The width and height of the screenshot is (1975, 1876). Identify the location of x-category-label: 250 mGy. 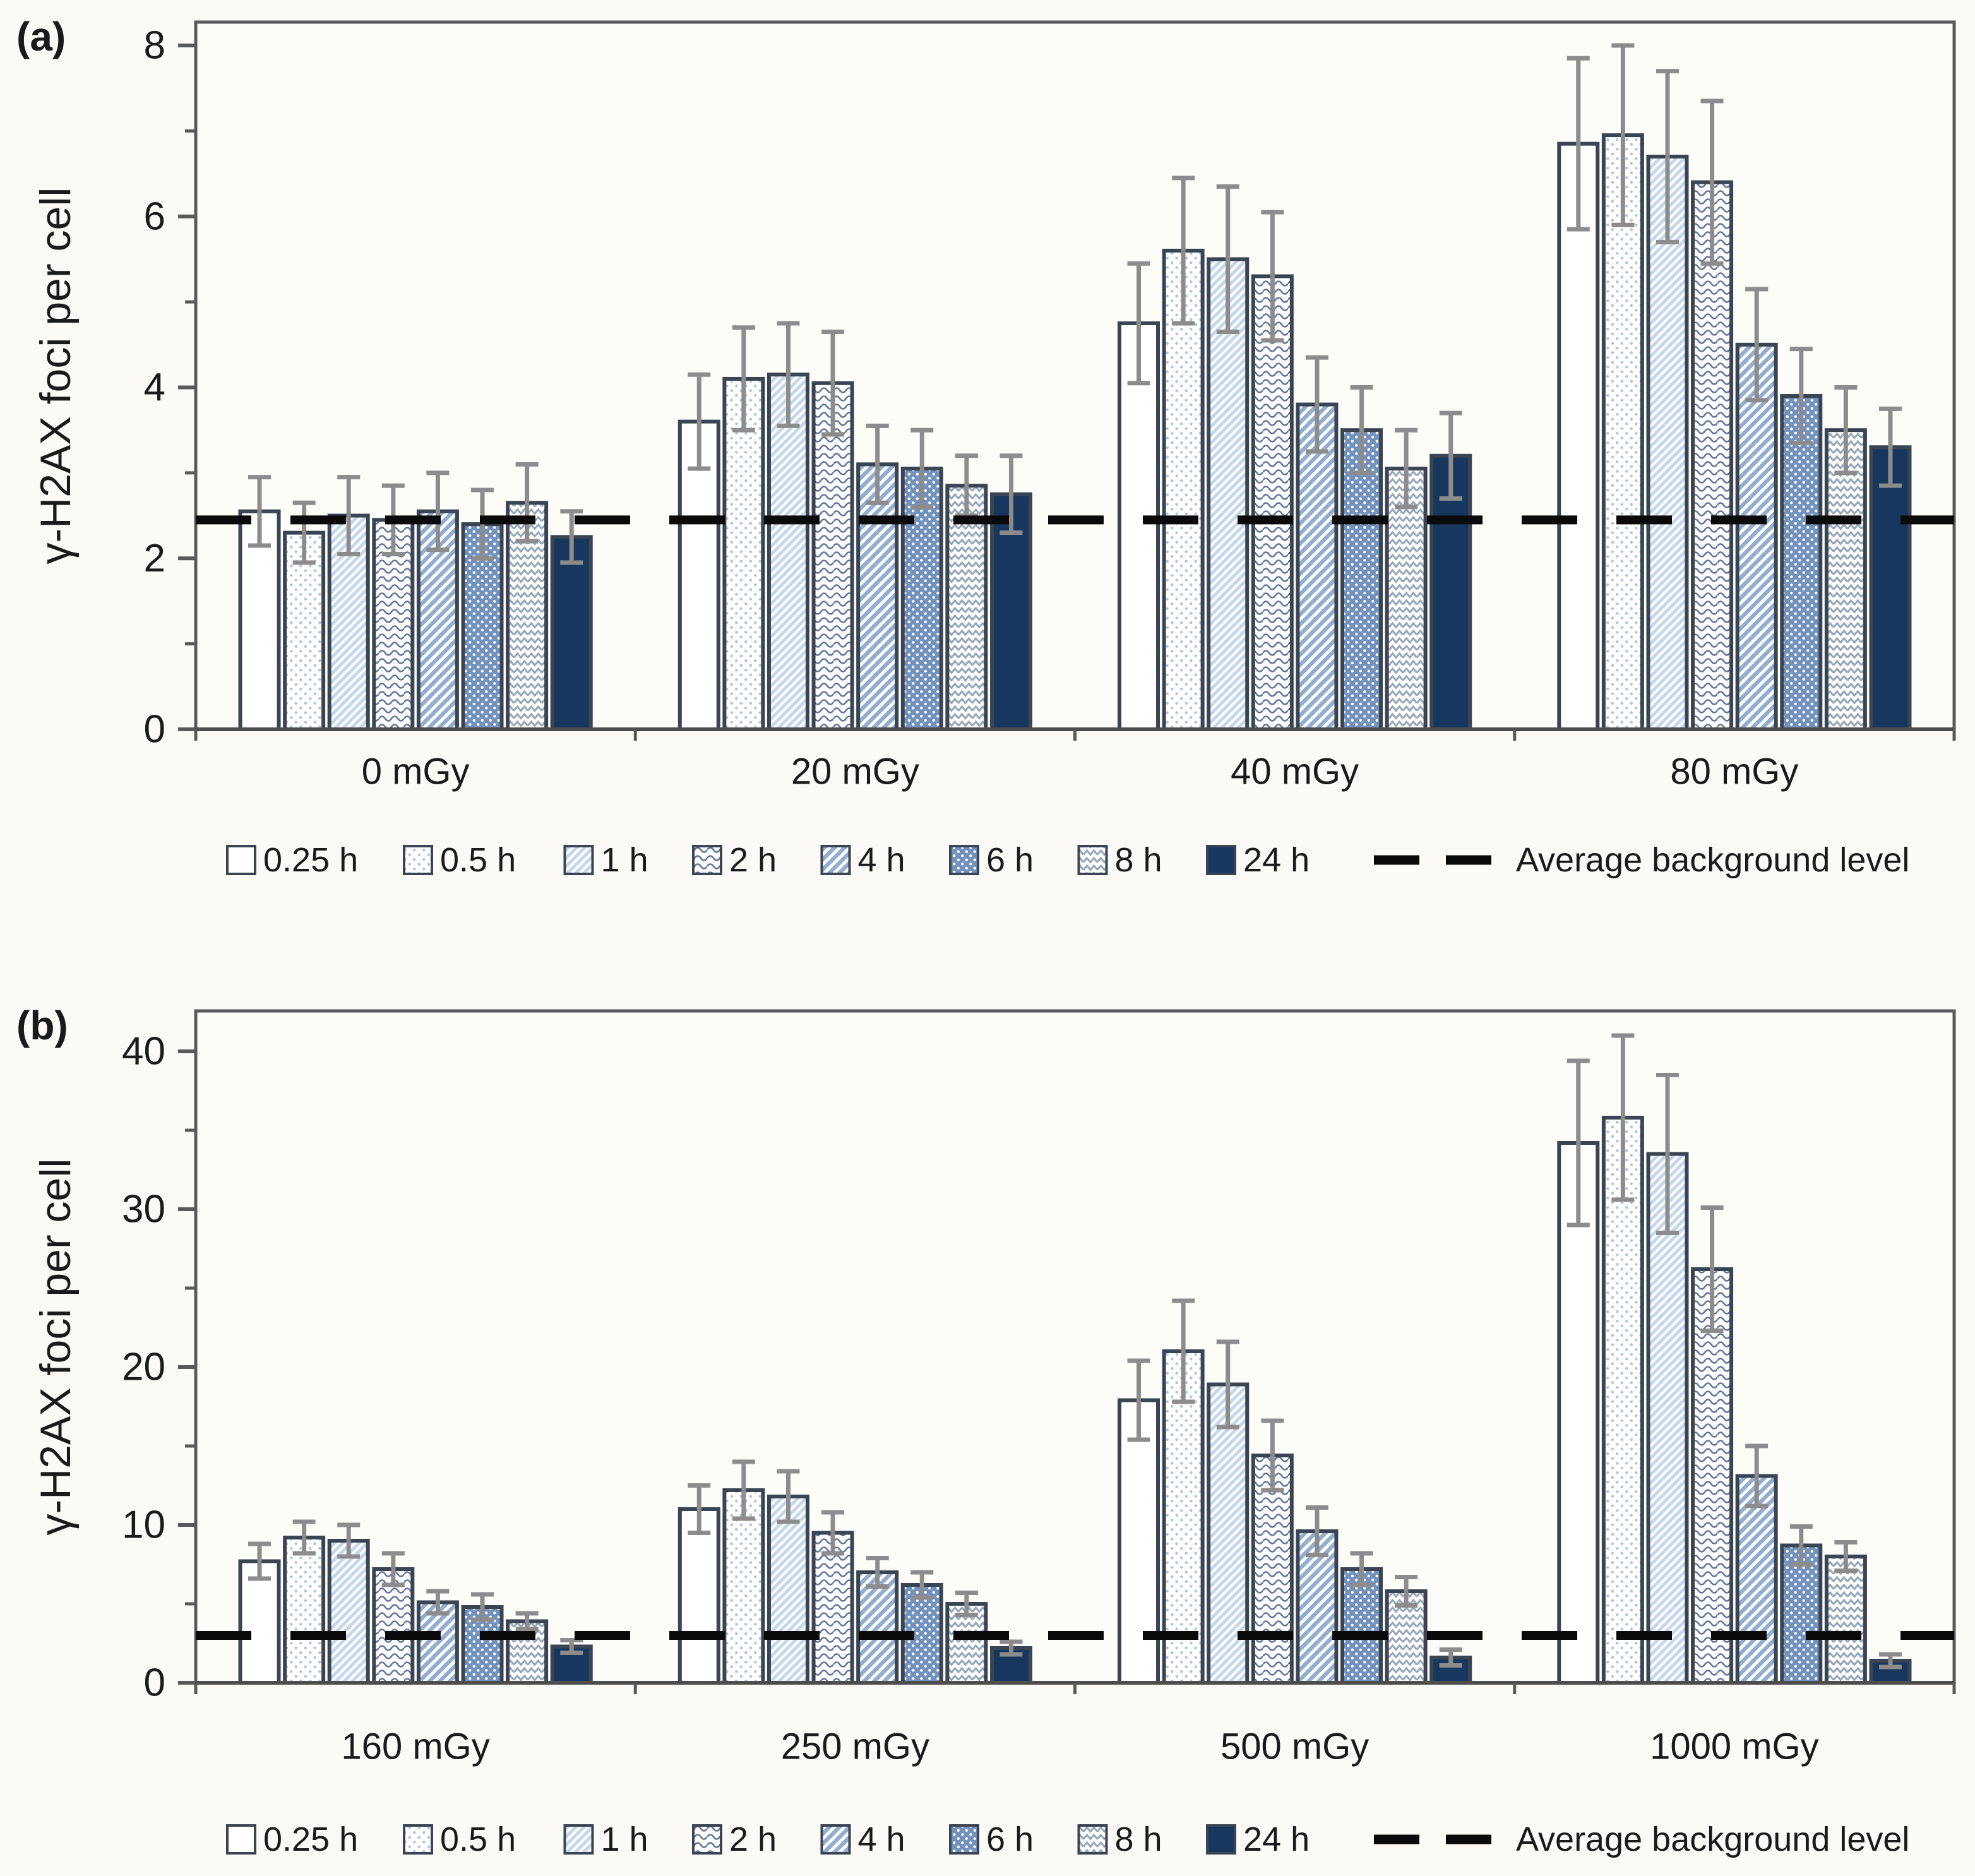
(855, 1747).